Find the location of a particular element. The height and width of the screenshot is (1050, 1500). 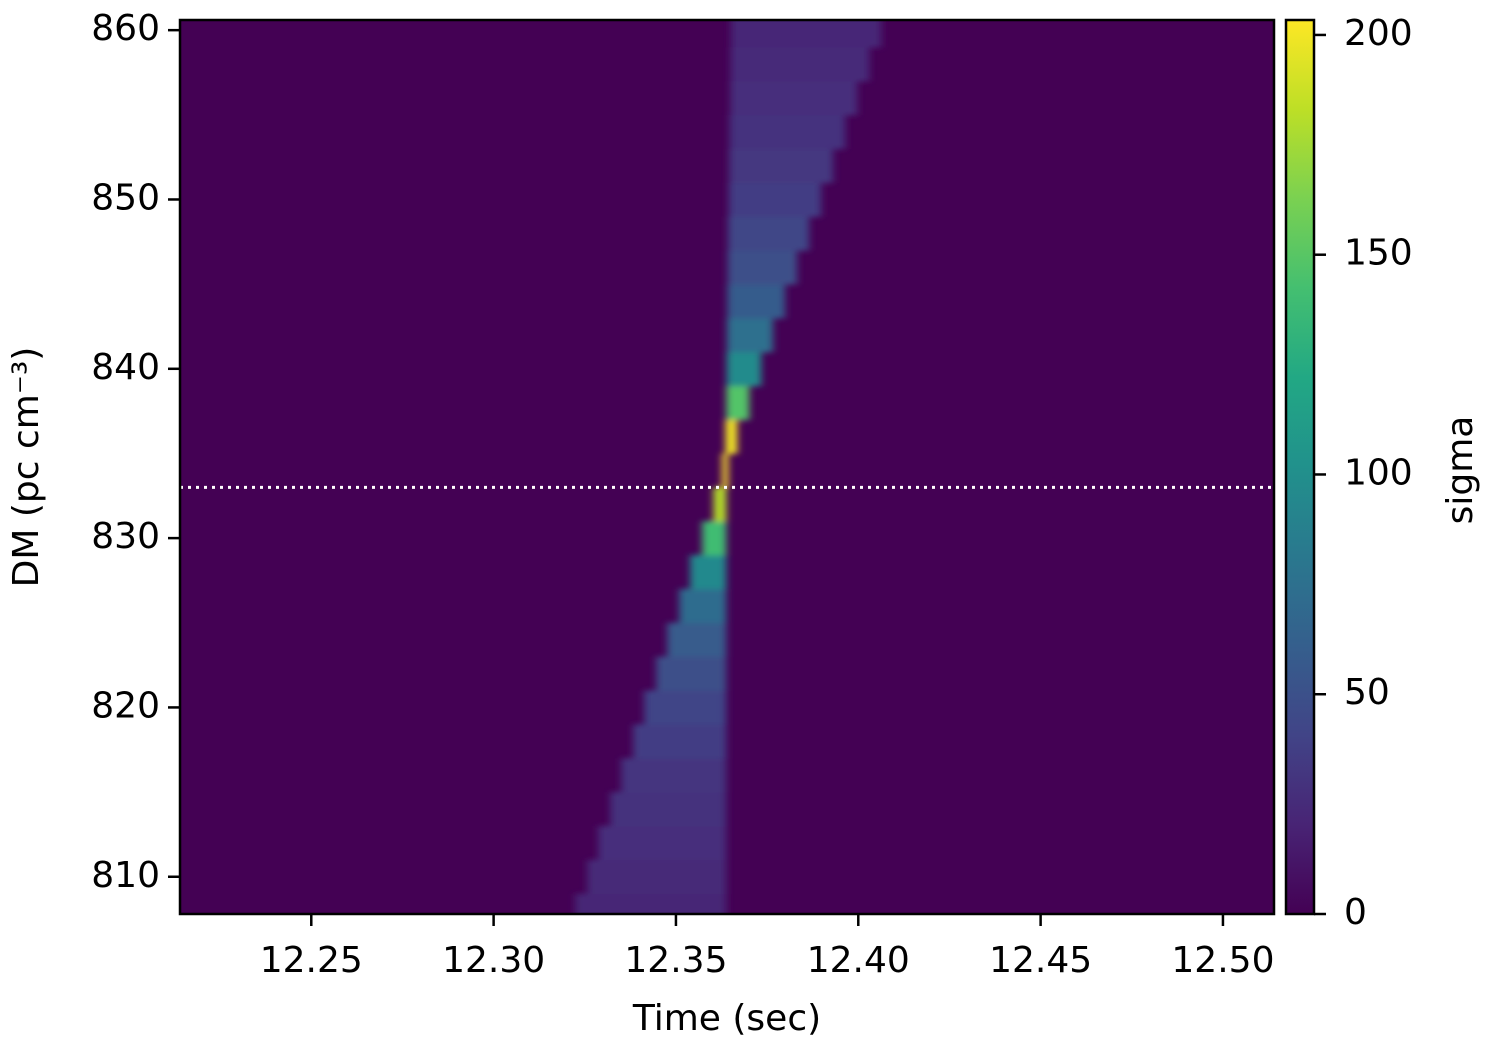

colorbar-tick-label: 0 is located at coordinates (1355, 912).